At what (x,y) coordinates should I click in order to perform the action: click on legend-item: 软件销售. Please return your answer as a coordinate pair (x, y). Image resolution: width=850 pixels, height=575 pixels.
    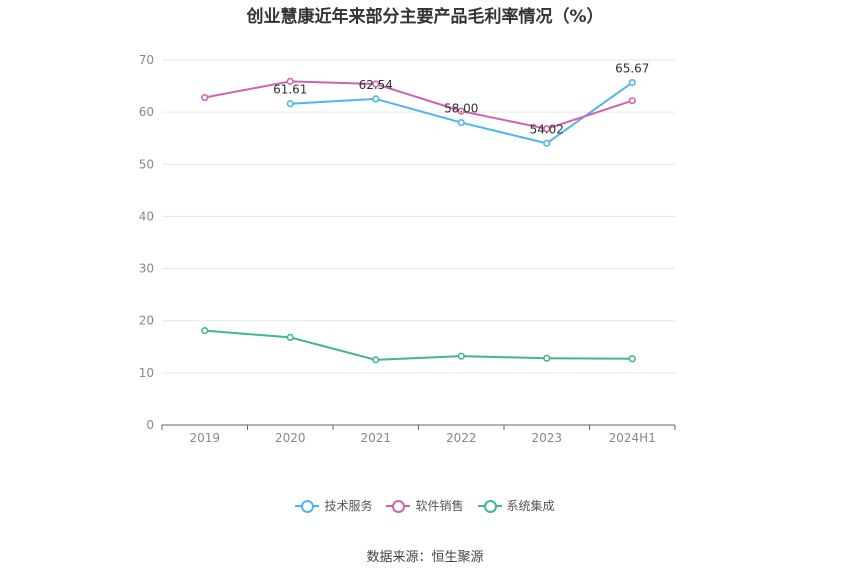
    Looking at the image, I should click on (425, 505).